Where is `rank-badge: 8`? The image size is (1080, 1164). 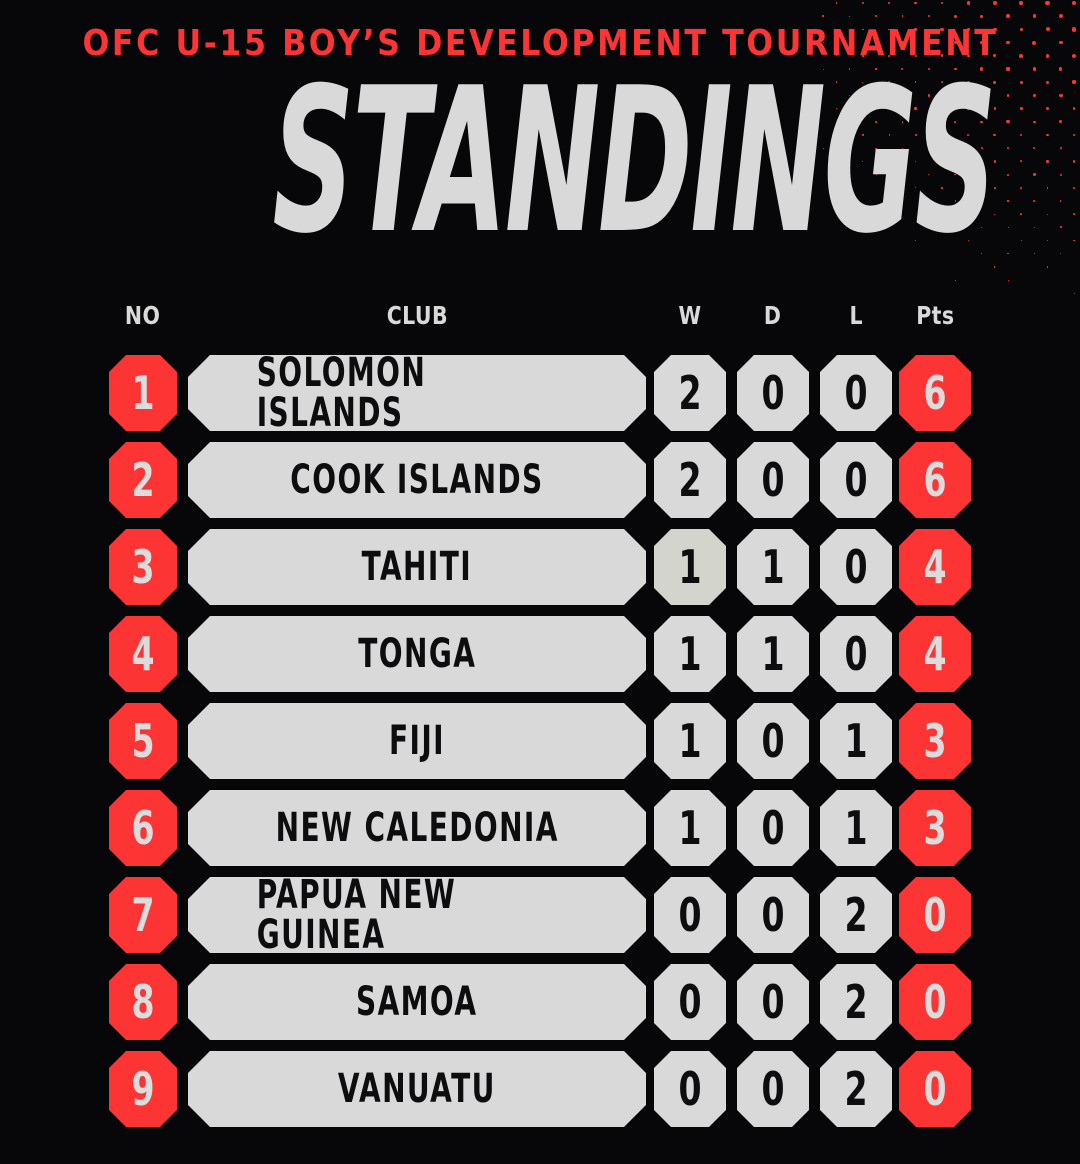 rank-badge: 8 is located at coordinates (143, 1002).